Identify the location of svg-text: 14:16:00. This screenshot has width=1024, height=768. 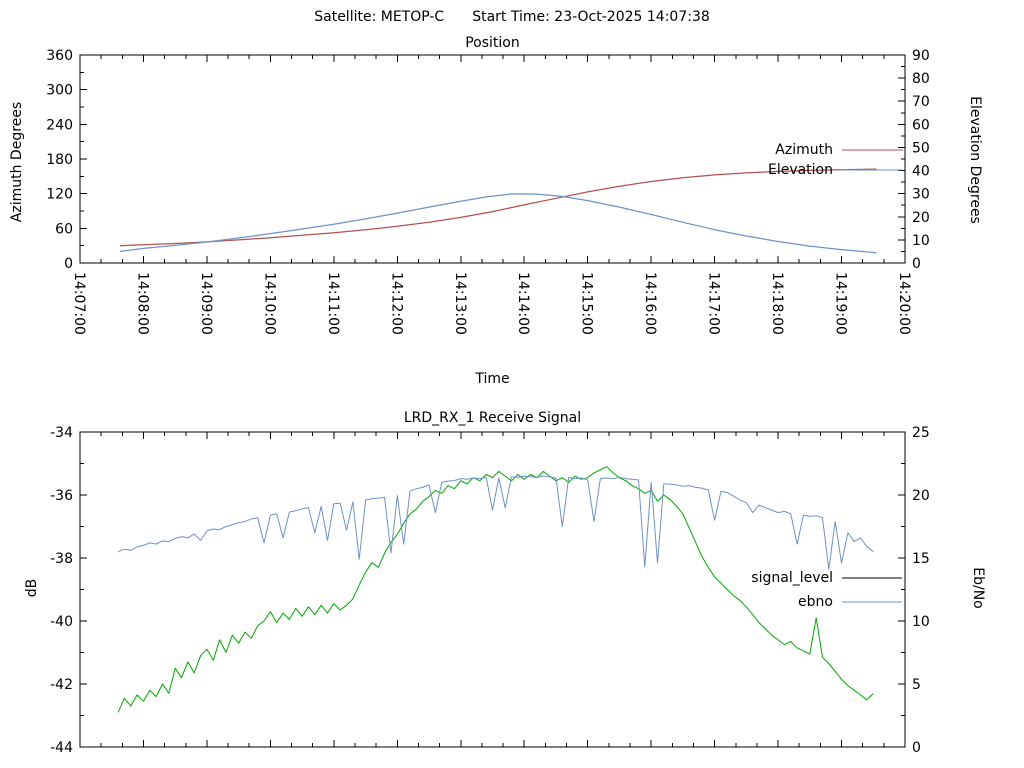
(650, 303).